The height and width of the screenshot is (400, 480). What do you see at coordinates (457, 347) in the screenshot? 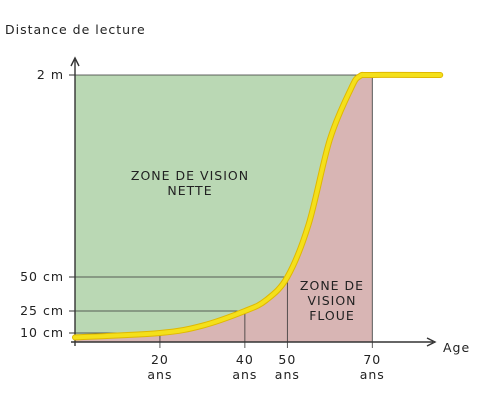
I see `x-axis-label: Age` at bounding box center [457, 347].